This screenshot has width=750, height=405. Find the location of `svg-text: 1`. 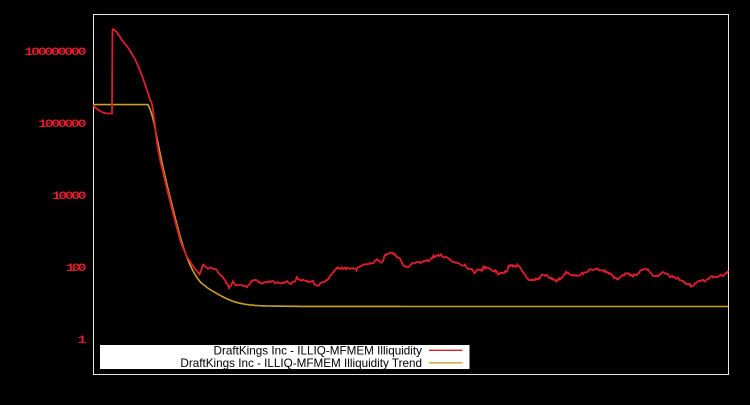

svg-text: 1 is located at coordinates (82, 340).